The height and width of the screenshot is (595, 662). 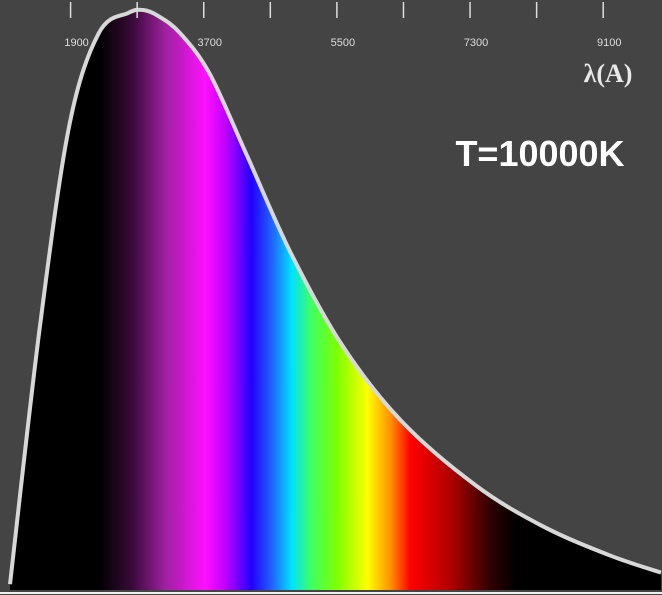 I want to click on x-tick-label: 1900, so click(x=76, y=43).